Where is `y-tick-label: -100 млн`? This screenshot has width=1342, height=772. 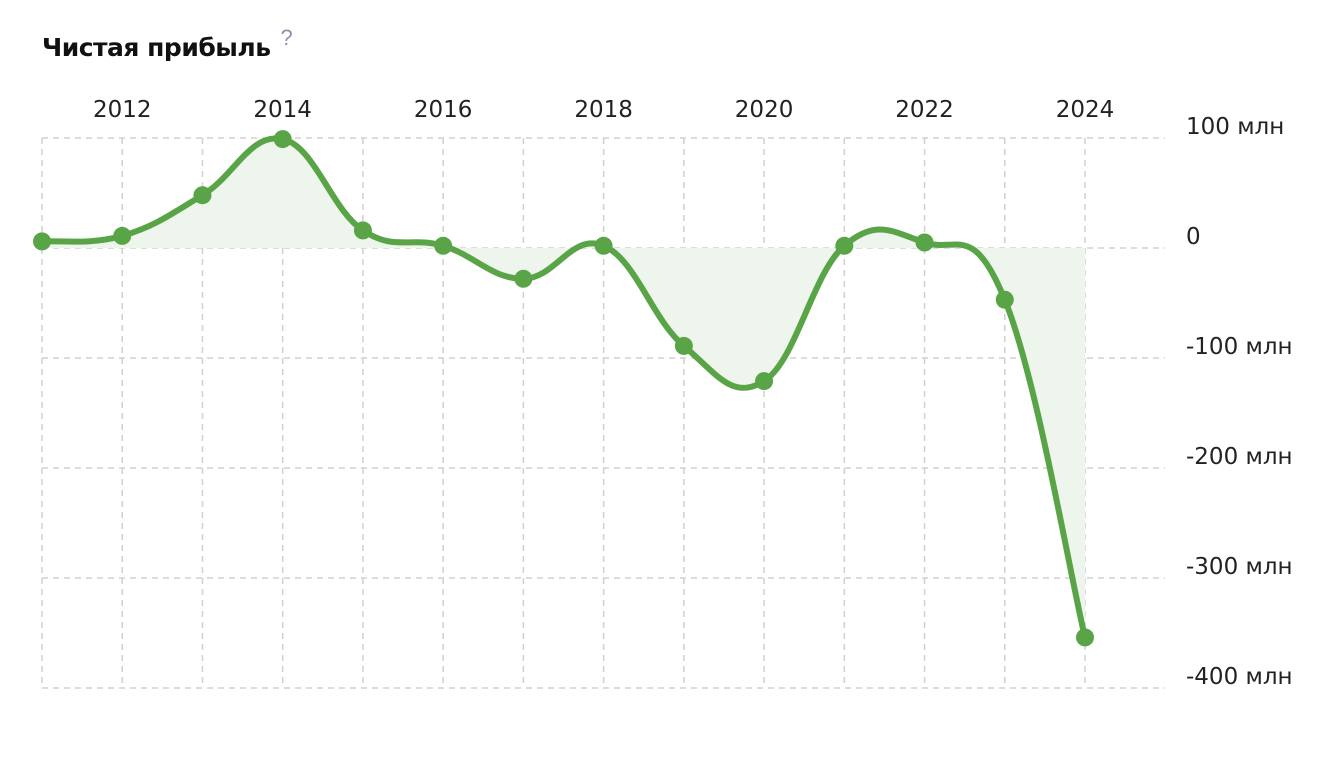 y-tick-label: -100 млн is located at coordinates (1239, 347).